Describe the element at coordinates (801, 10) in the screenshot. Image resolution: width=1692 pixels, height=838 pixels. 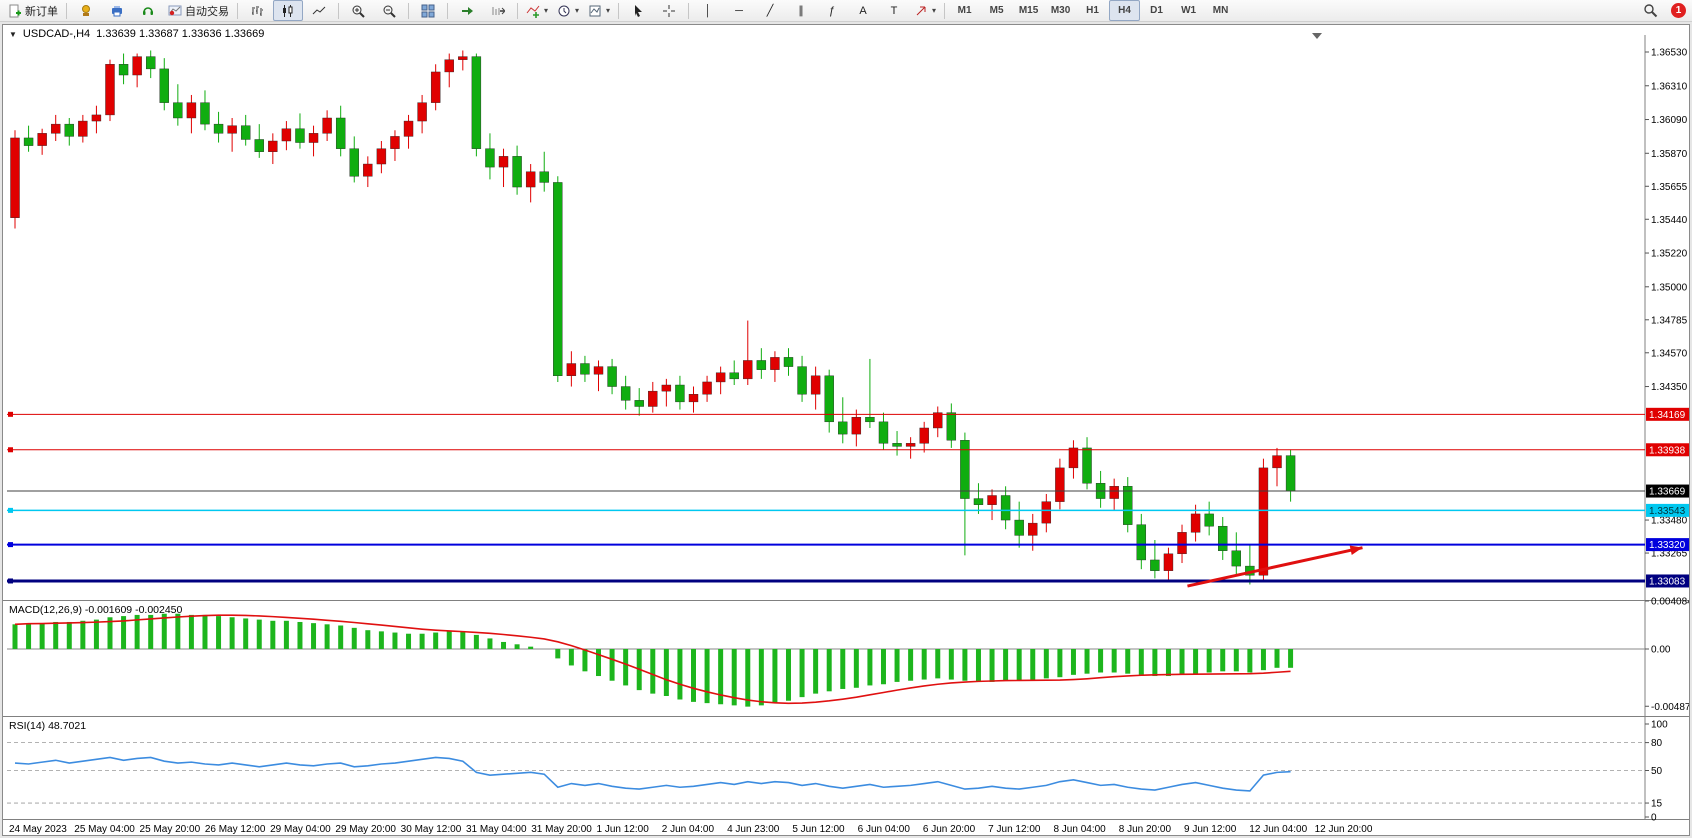
I see `channel-tool-button: ∥` at that location.